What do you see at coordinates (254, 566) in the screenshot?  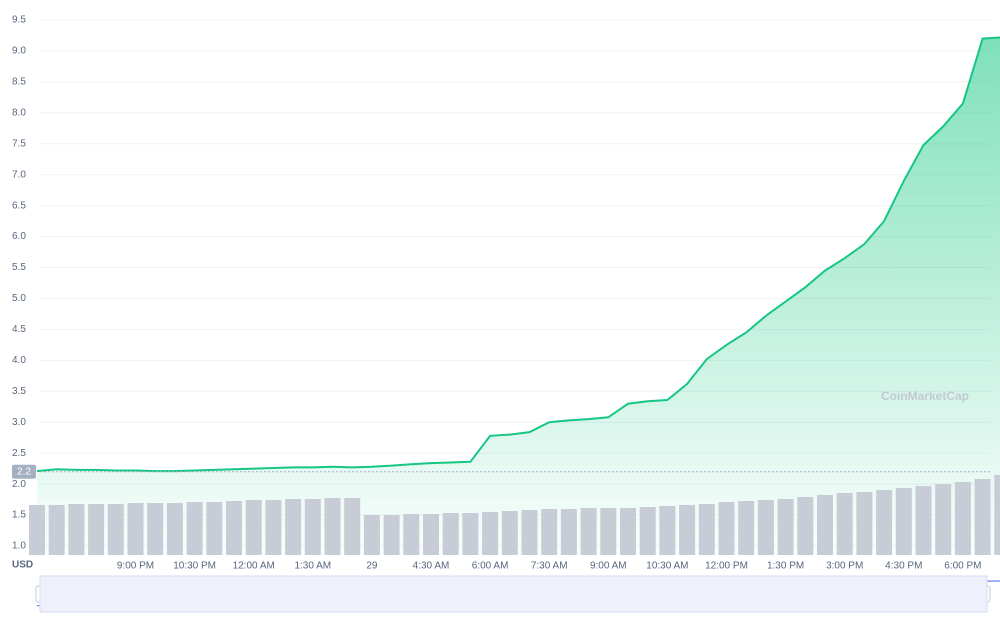 I see `x-tick-label: 12:00 AM` at bounding box center [254, 566].